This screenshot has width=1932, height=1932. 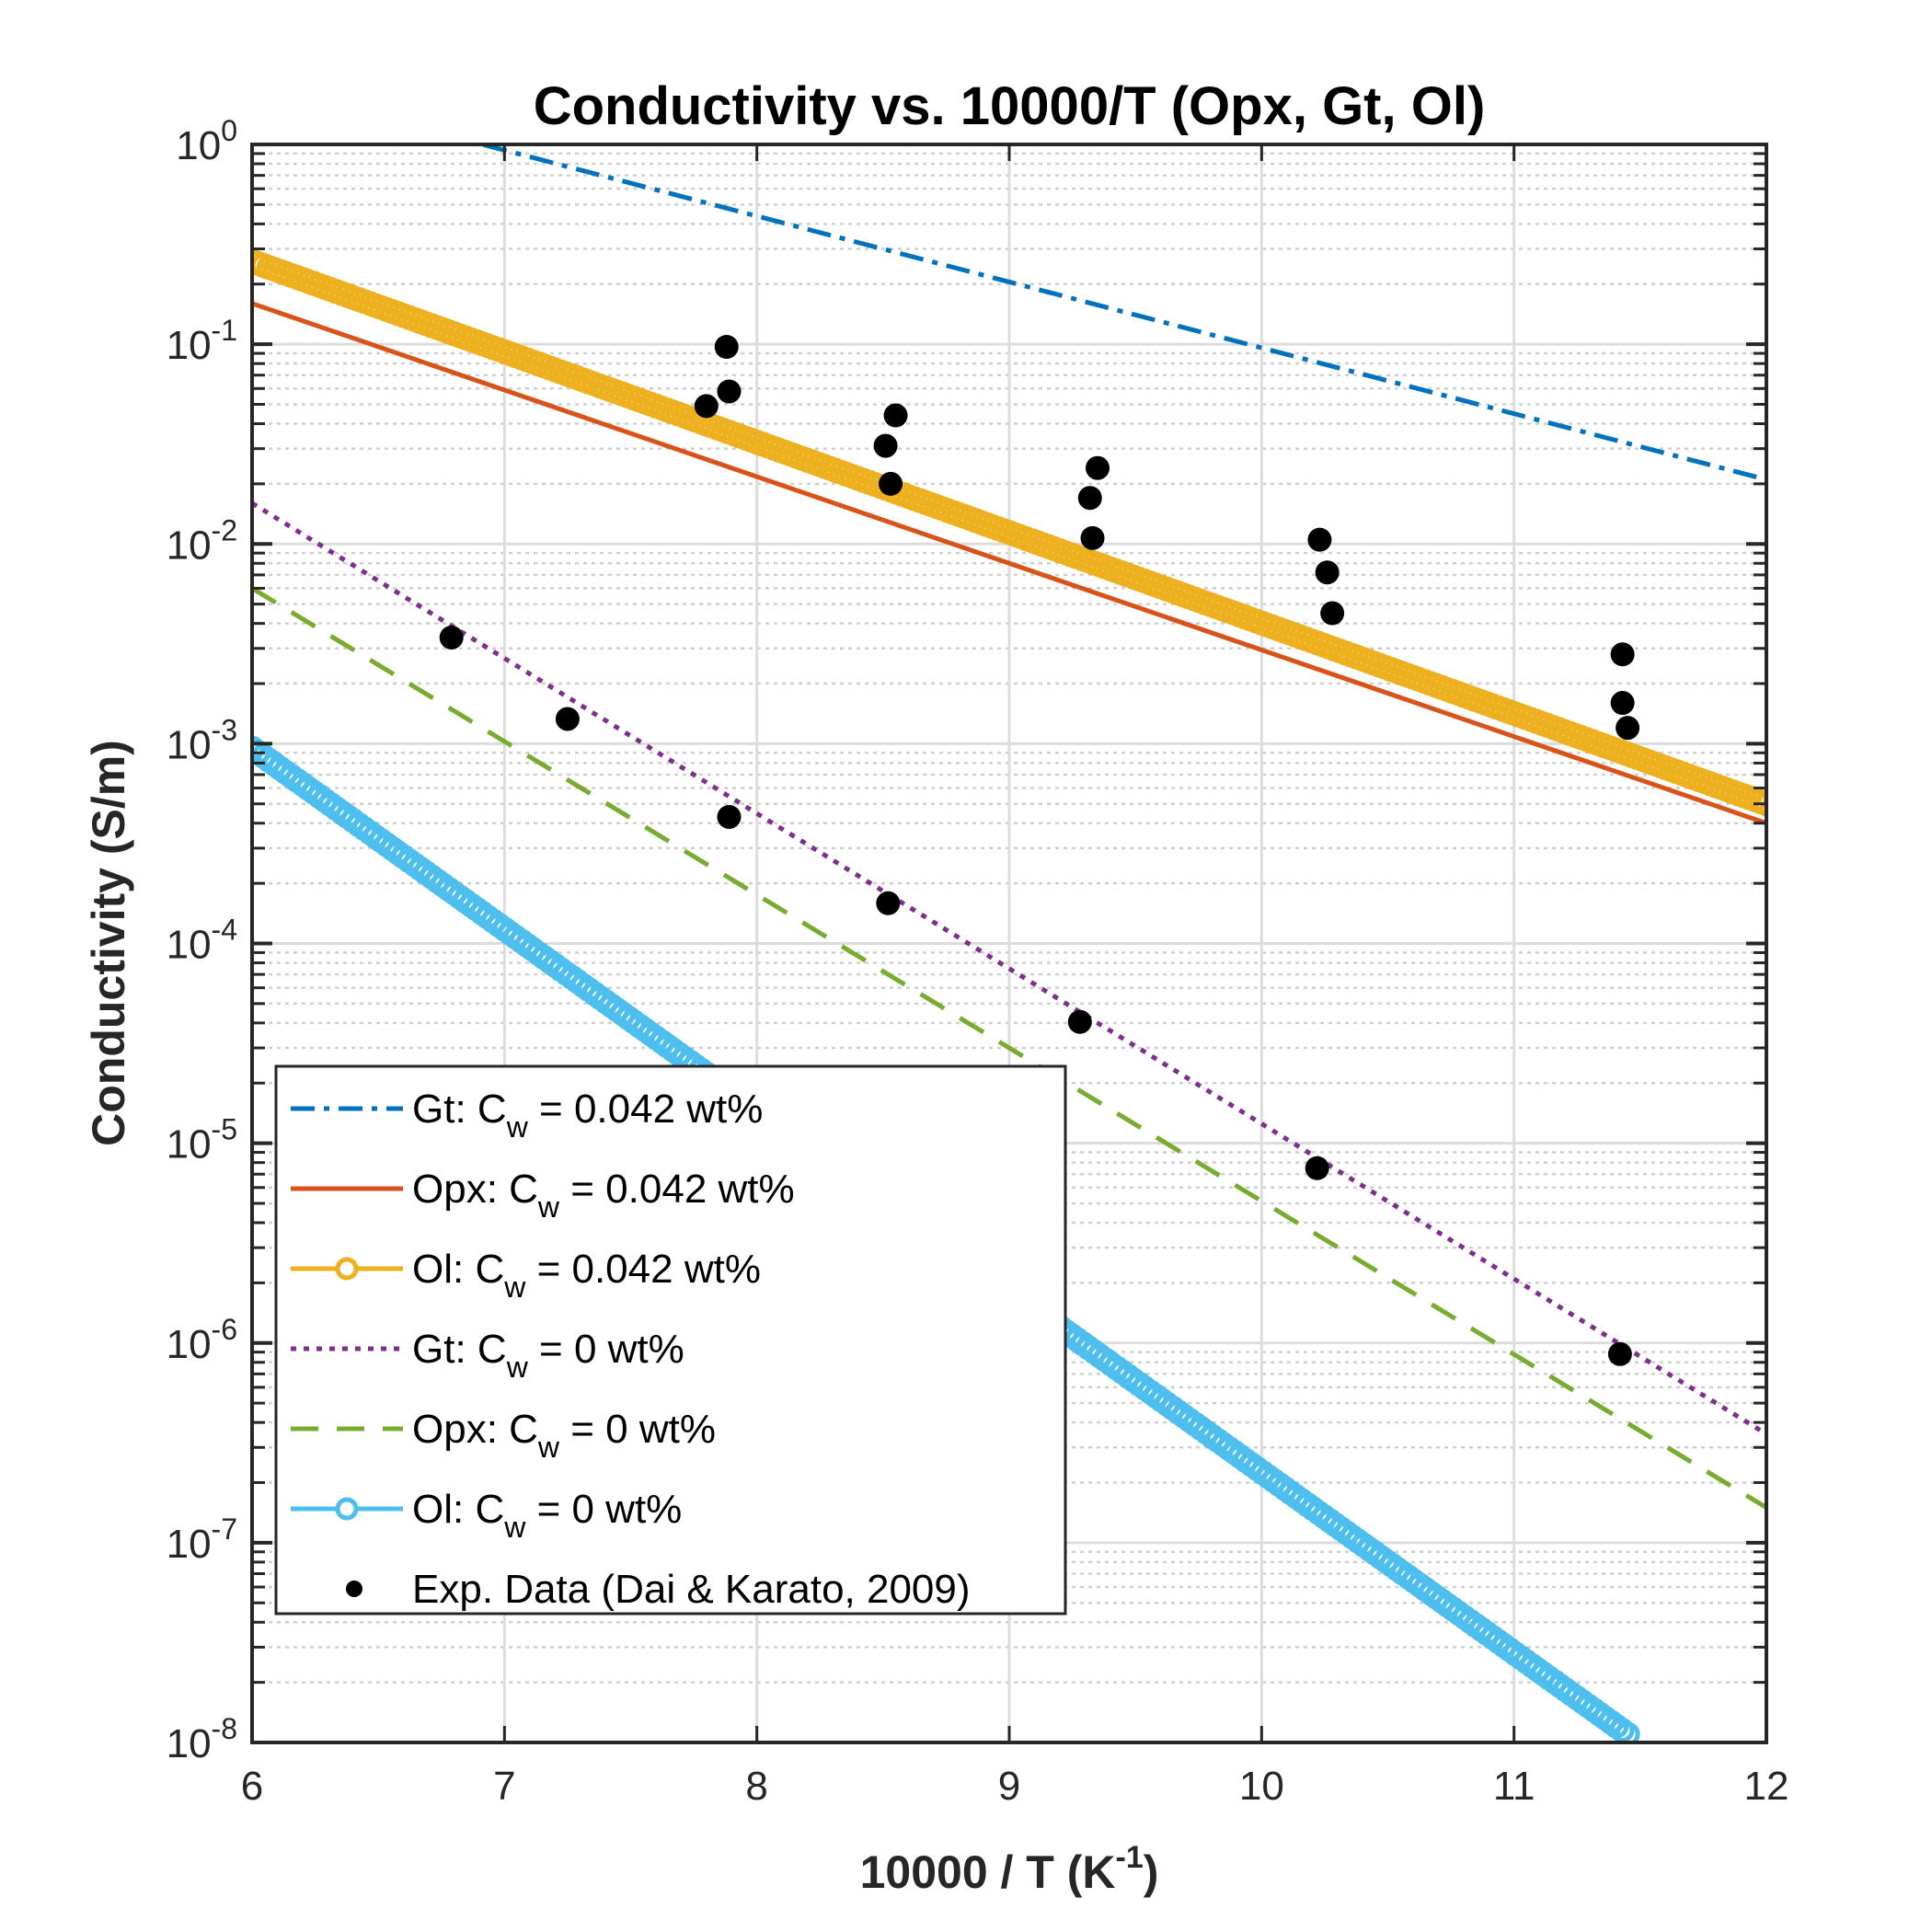 I want to click on y-tick-label: 10⁻⁴, so click(x=202, y=941).